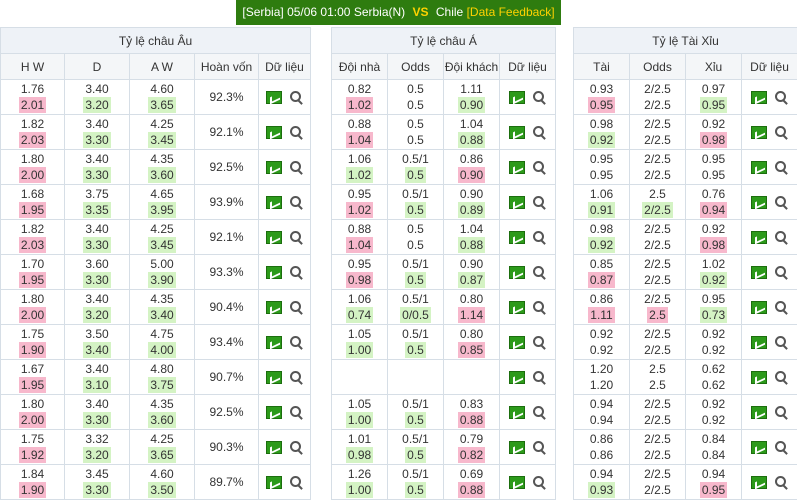  What do you see at coordinates (97, 175) in the screenshot?
I see `live-odds-line: 3.30` at bounding box center [97, 175].